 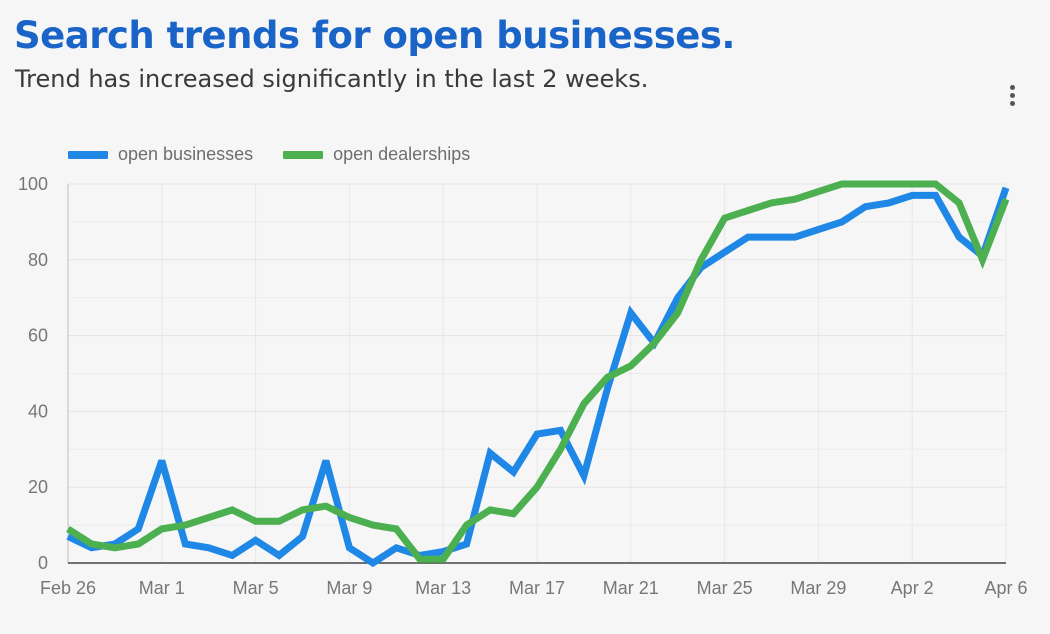 I want to click on chart-title: Search trends for open businesses., so click(x=374, y=35).